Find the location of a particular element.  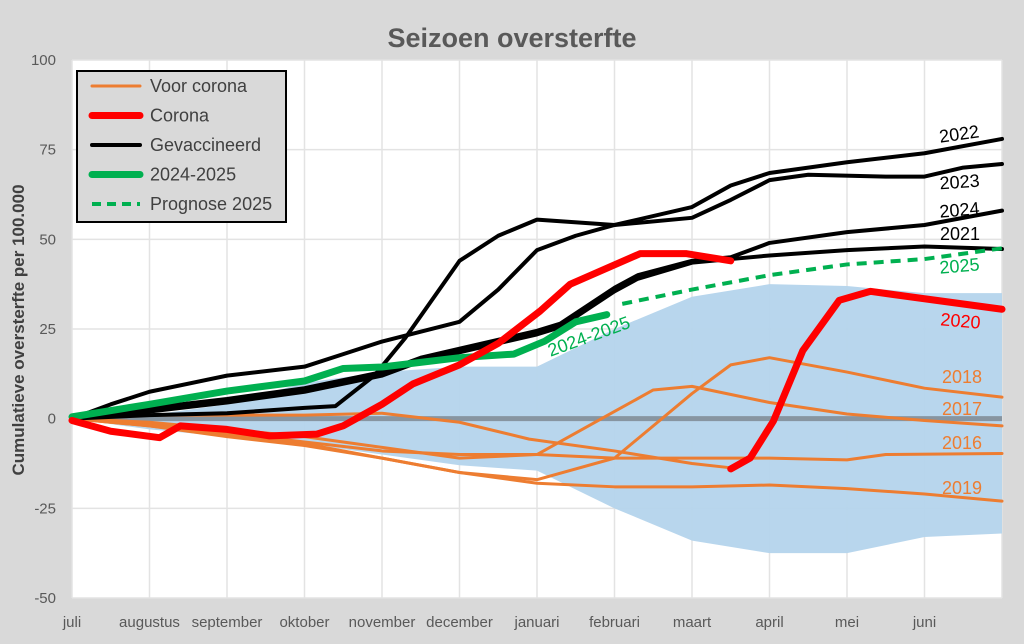

series-line-2024-2025 is located at coordinates (339, 366).